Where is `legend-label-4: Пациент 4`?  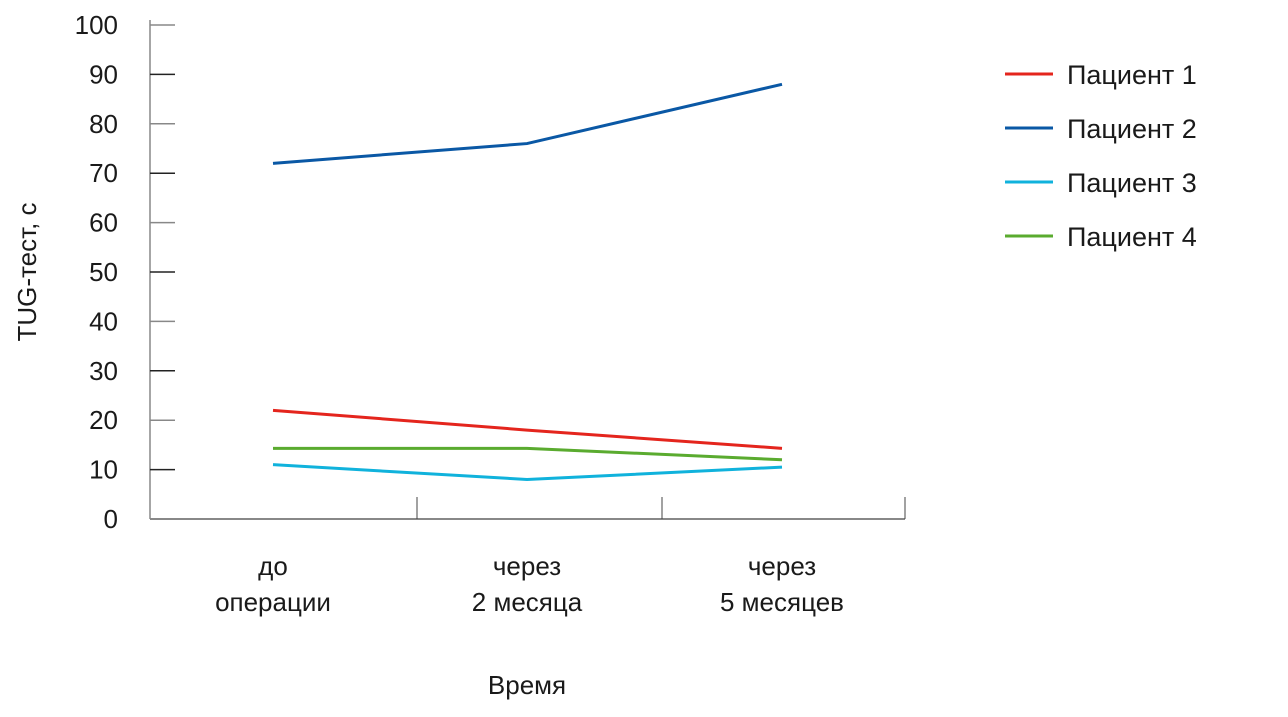
legend-label-4: Пациент 4 is located at coordinates (1132, 237).